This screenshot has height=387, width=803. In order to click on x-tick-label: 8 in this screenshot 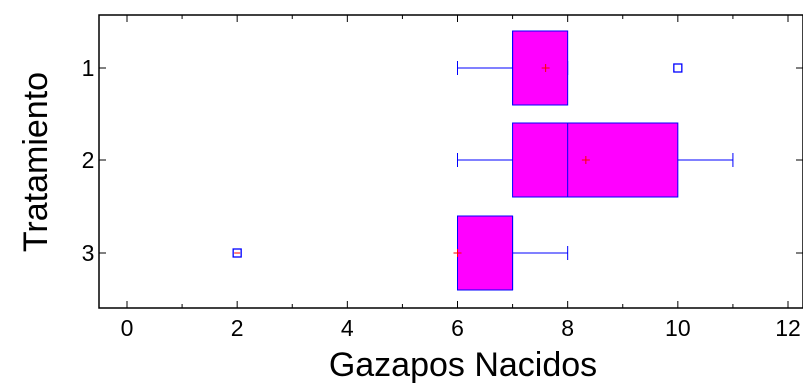, I will do `click(567, 328)`.